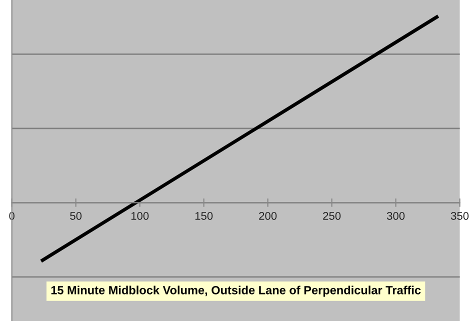 The height and width of the screenshot is (321, 474). What do you see at coordinates (395, 216) in the screenshot?
I see `x-tick-label: 300` at bounding box center [395, 216].